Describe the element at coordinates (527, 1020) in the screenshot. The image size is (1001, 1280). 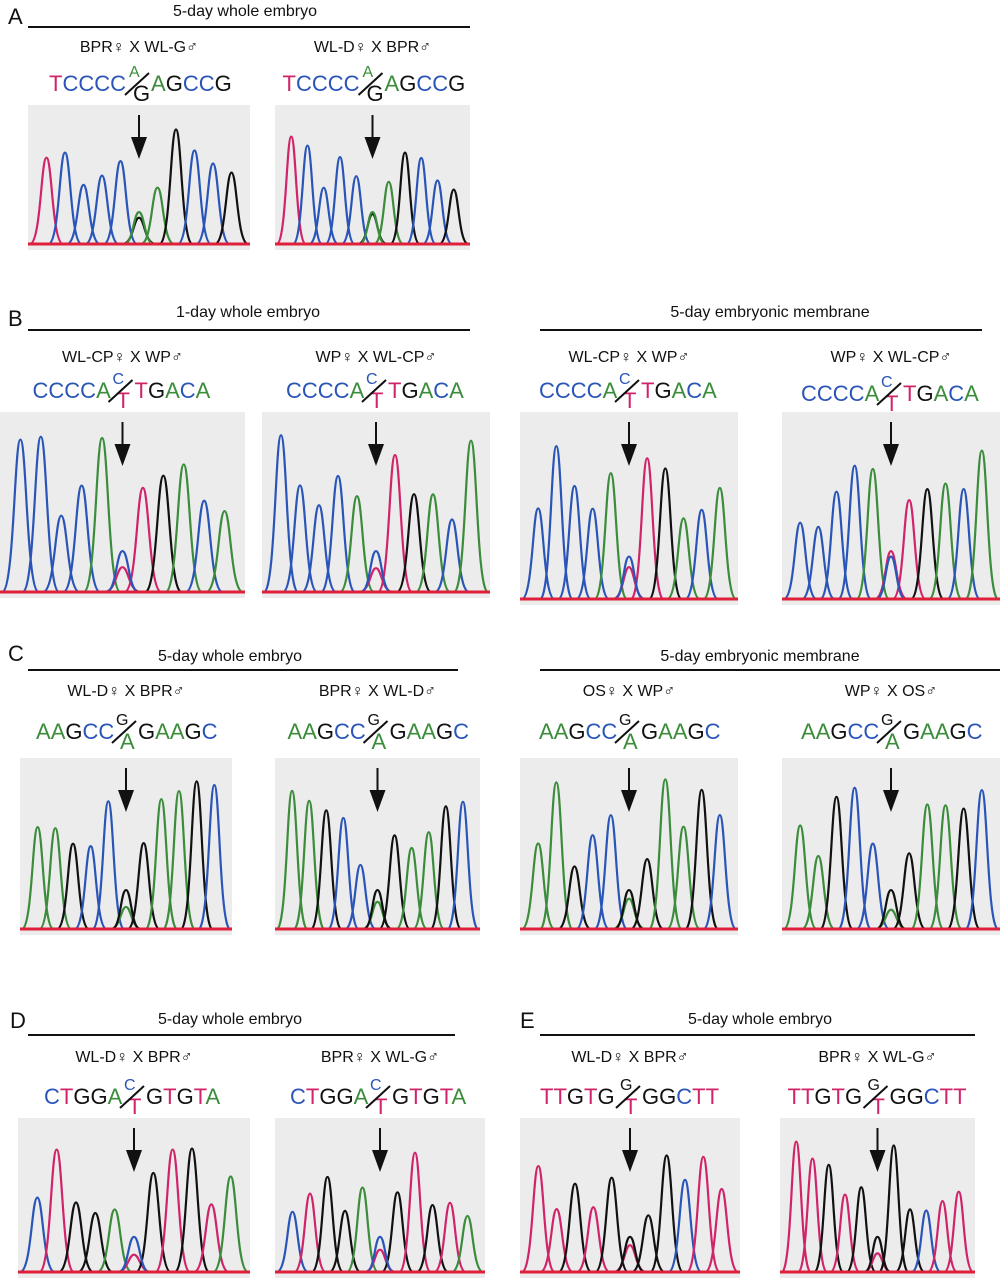
I see `panel-label: E` at that location.